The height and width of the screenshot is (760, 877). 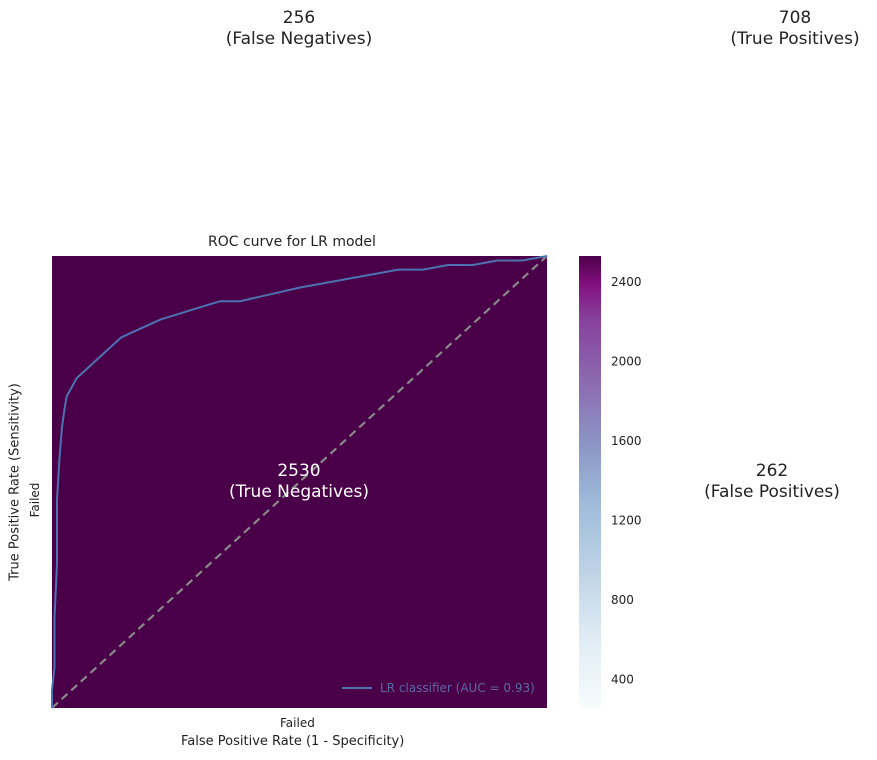 I want to click on colorbar-tick-label: 2000, so click(x=626, y=361).